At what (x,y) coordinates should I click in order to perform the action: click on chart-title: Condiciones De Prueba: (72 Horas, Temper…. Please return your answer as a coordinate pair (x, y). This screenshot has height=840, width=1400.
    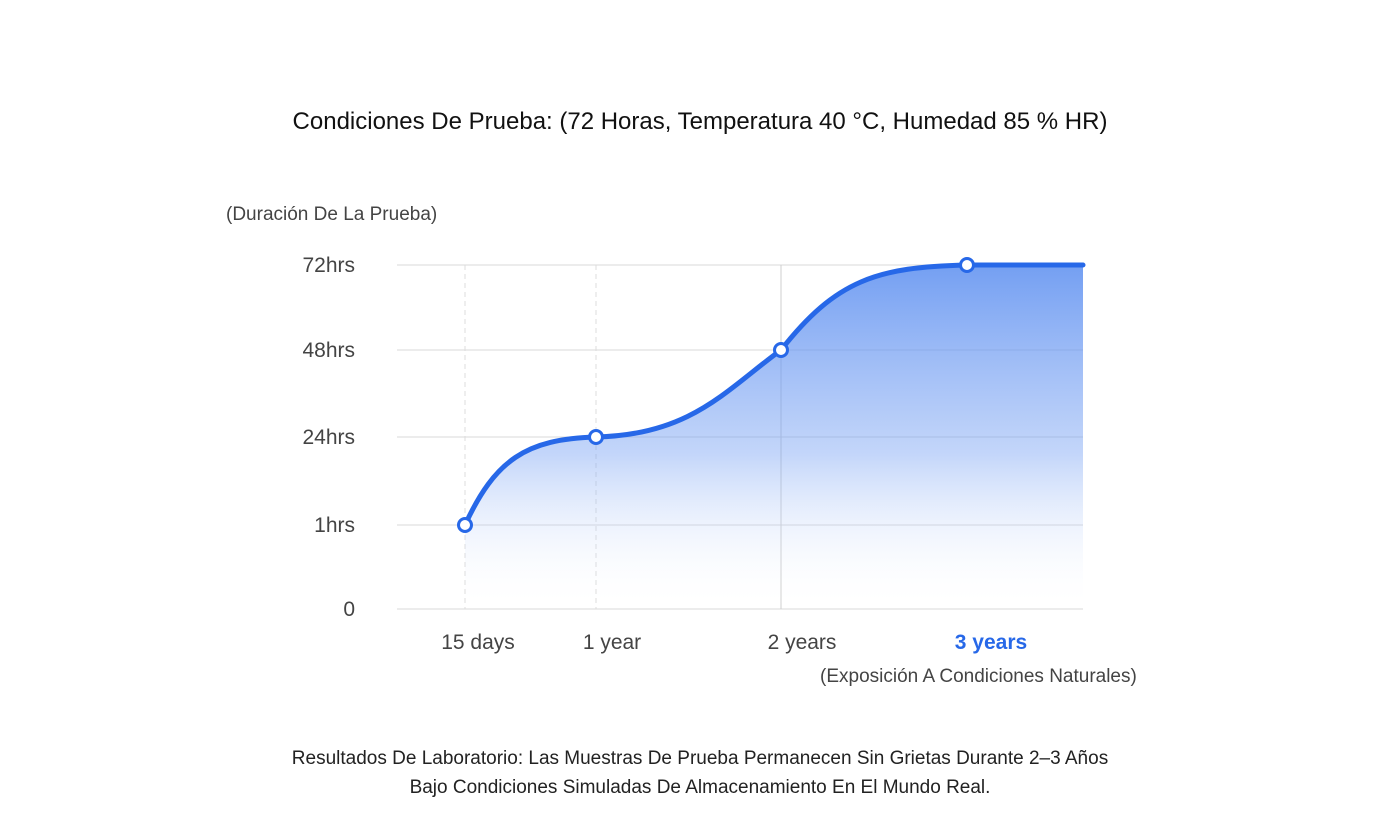
    Looking at the image, I should click on (700, 121).